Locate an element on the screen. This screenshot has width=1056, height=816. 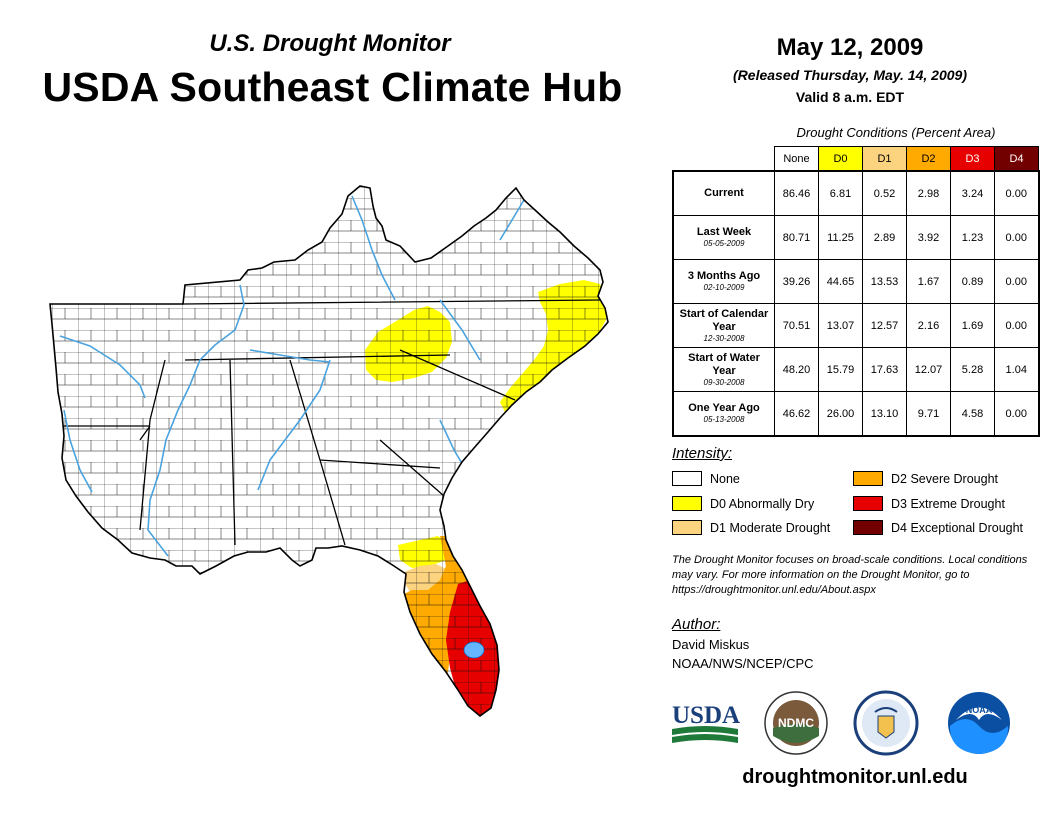
row-date: 05-05-2009 is located at coordinates (724, 243).